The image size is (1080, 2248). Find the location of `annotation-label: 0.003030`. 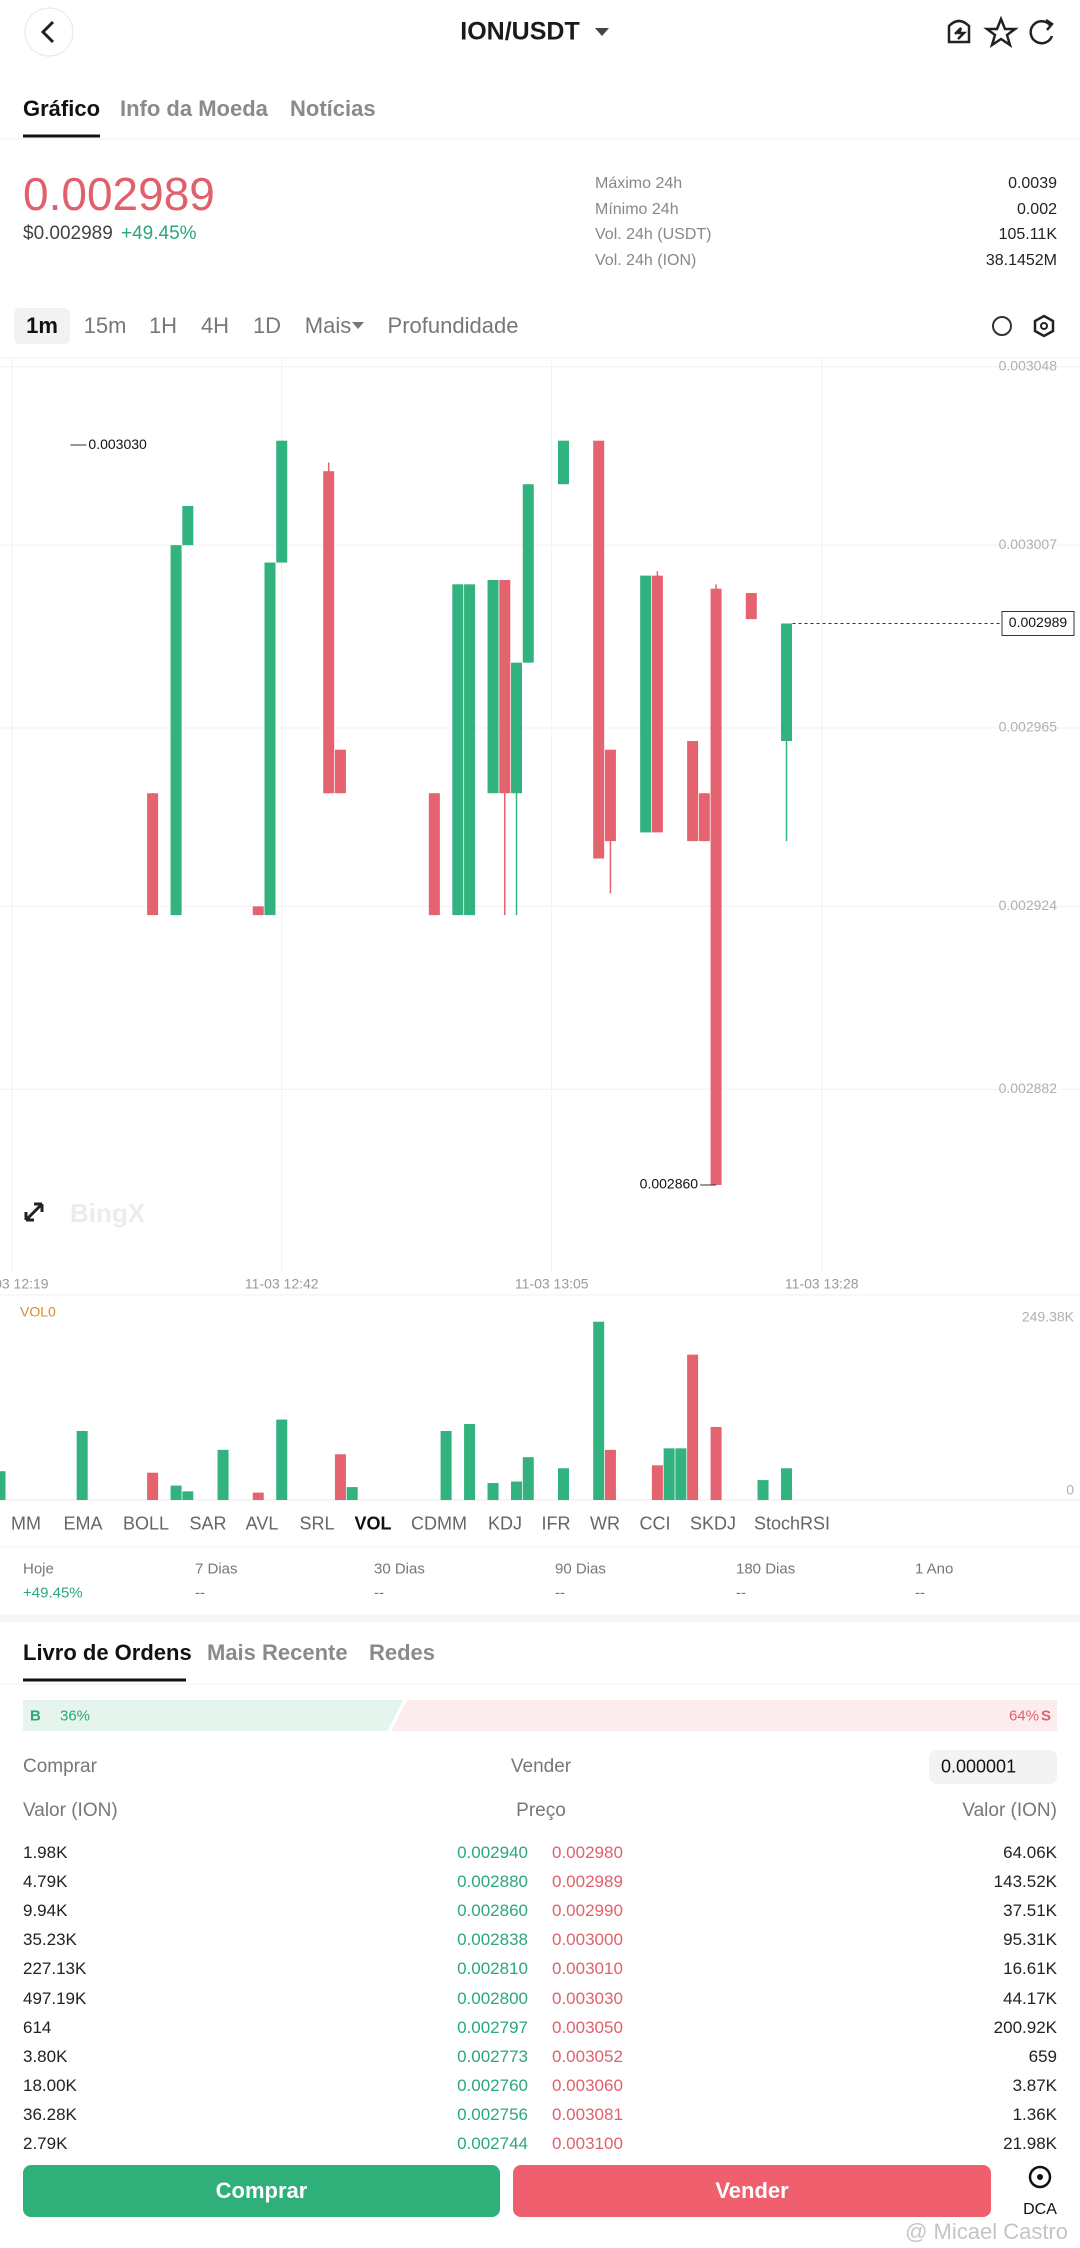

annotation-label: 0.003030 is located at coordinates (117, 444).